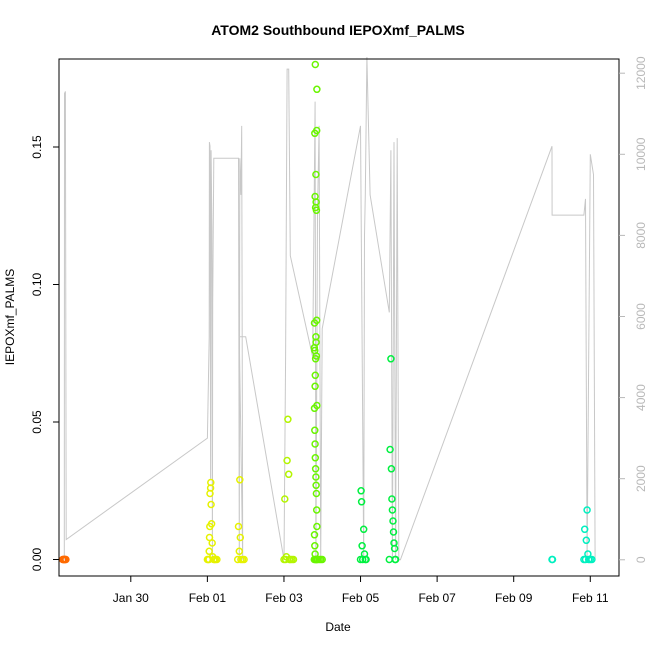 This screenshot has height=650, width=650. I want to click on chart-title: ATOM2 Southbound IEPOXmf_PALMS, so click(338, 30).